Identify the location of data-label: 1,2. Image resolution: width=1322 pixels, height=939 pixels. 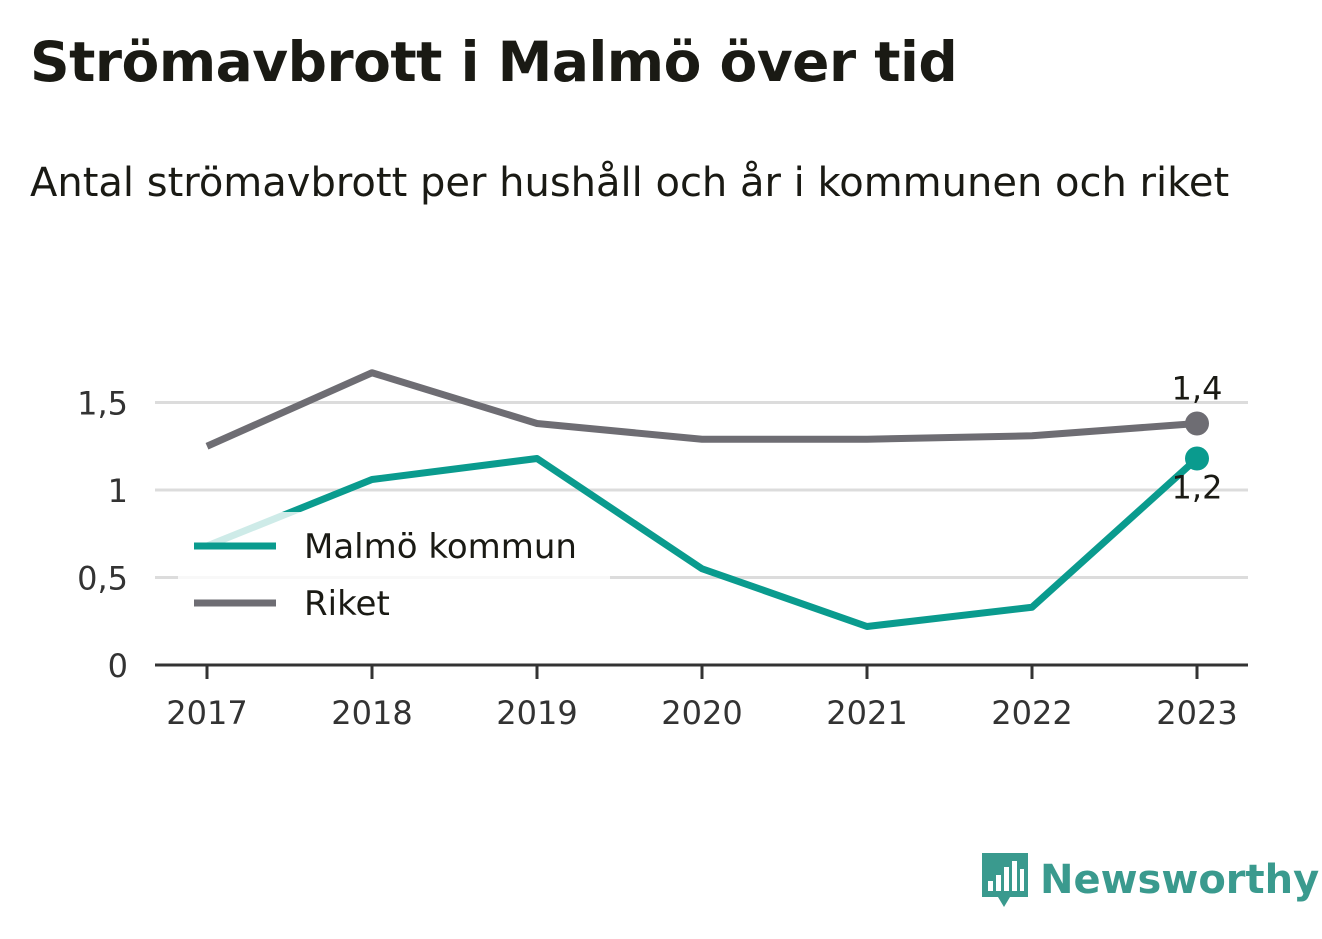
(1197, 488).